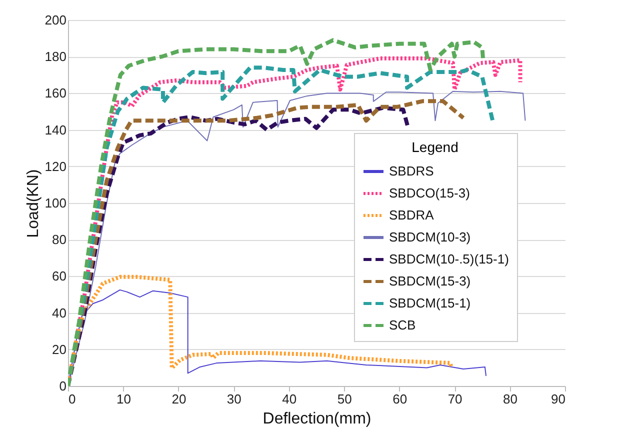  I want to click on y-tick-label: 100, so click(55, 203).